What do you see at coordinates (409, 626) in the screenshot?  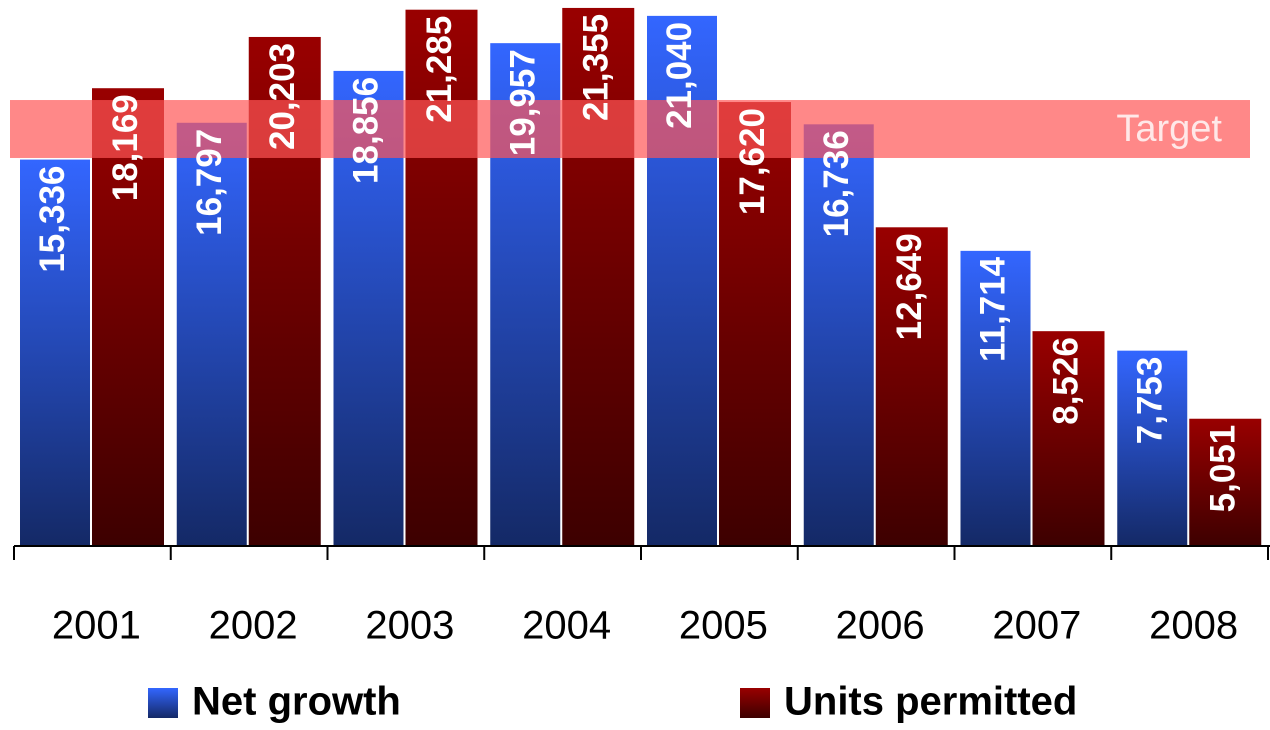 I see `x-tick-label: 2003` at bounding box center [409, 626].